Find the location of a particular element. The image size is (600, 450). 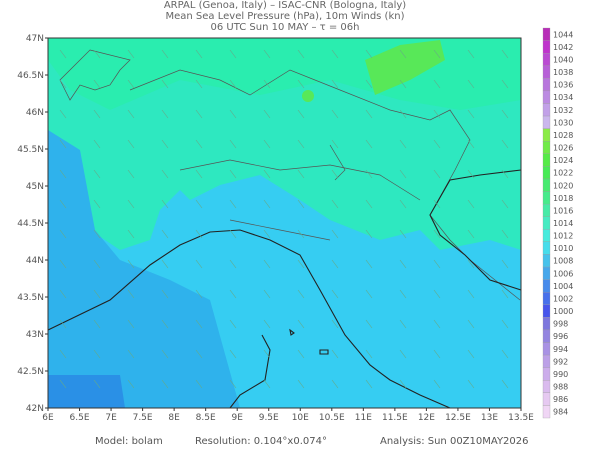

lon-label: 12.5E is located at coordinates (458, 418).